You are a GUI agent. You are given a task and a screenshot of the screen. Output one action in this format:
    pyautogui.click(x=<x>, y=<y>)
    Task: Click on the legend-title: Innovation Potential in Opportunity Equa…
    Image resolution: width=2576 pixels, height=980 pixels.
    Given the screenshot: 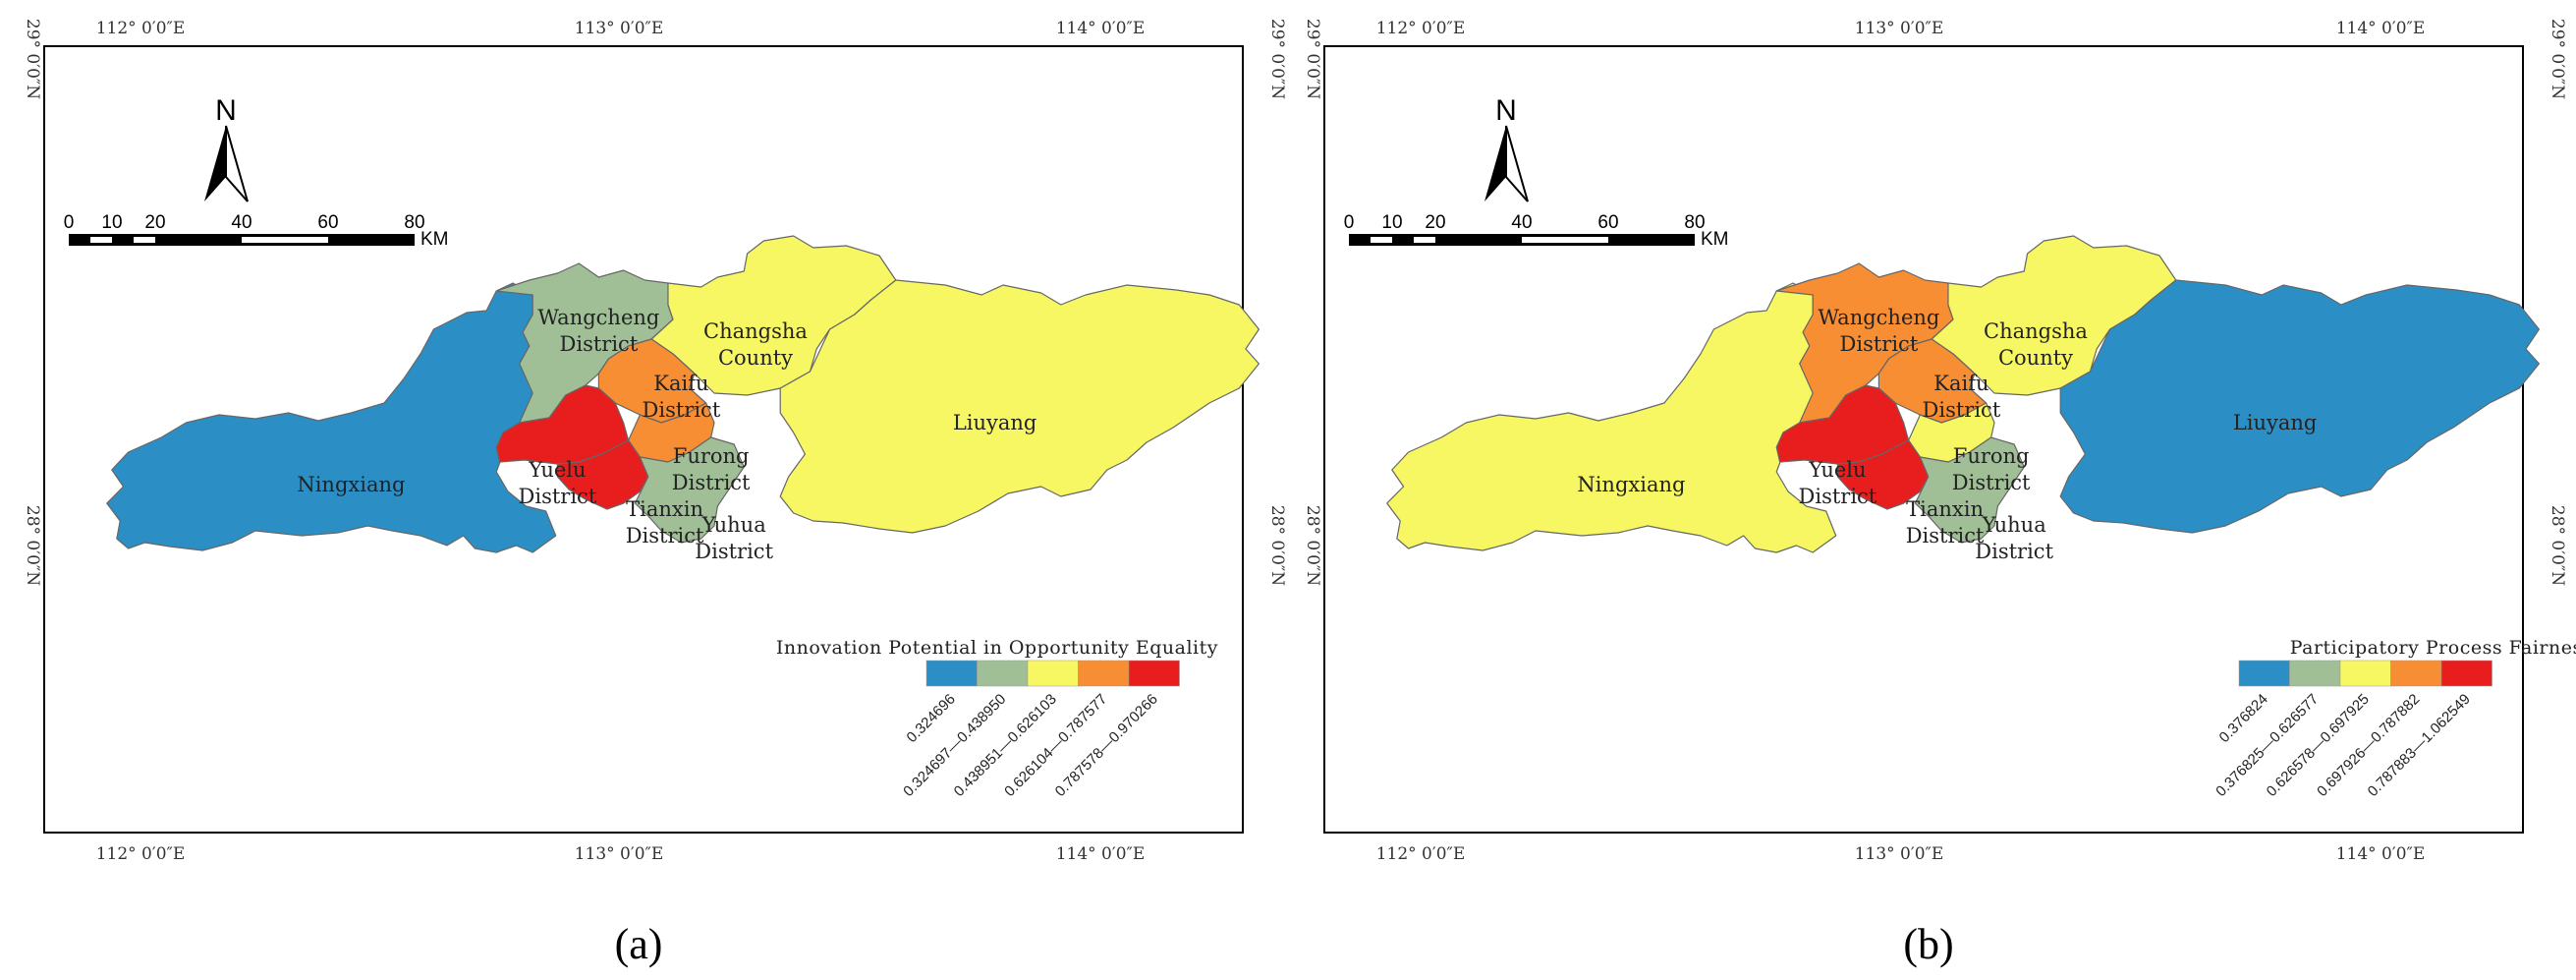 What is the action you would take?
    pyautogui.click(x=997, y=648)
    